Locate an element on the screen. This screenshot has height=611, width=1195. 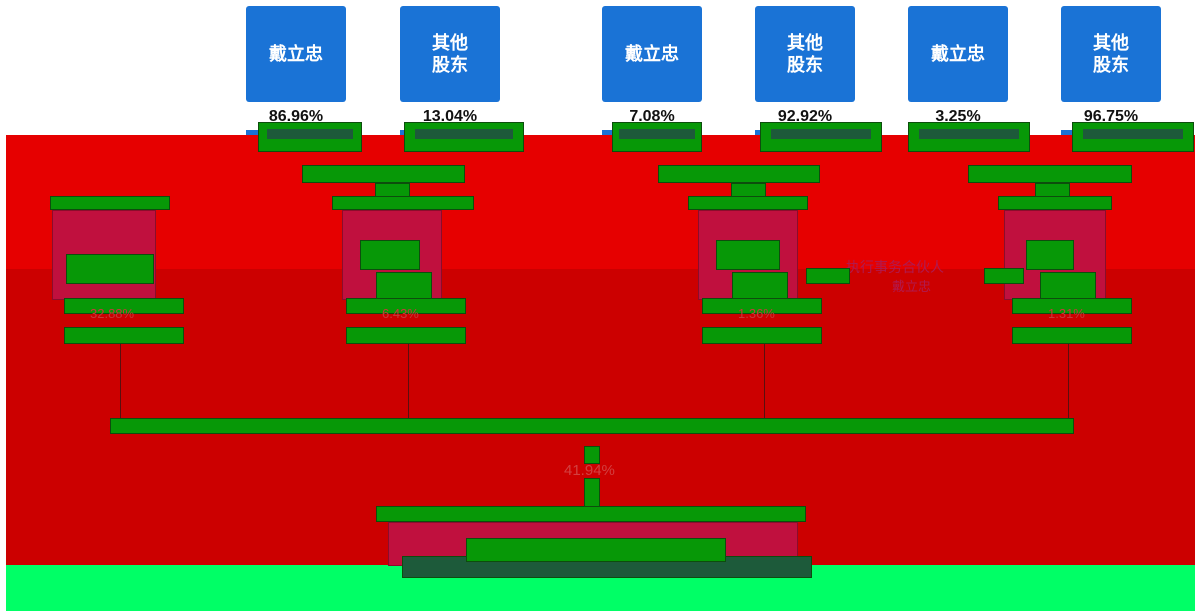
shareholder-node-5: 戴立忠 is located at coordinates (958, 54).